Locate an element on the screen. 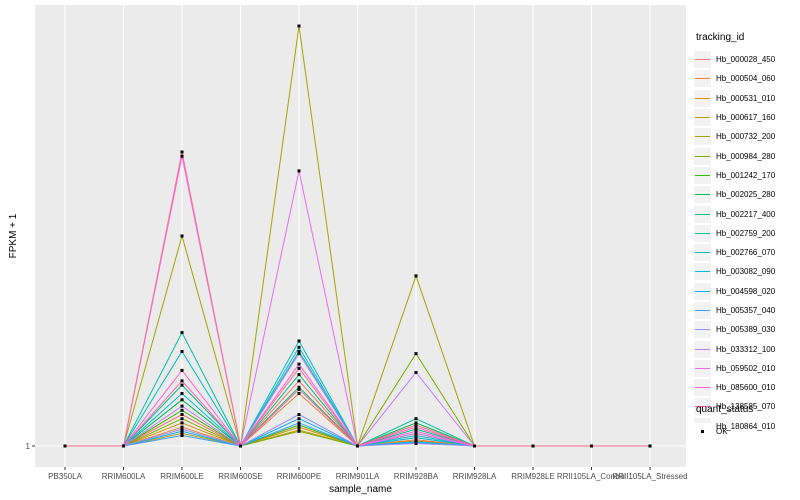 The height and width of the screenshot is (500, 800). legend-label: Hb_005389_030 is located at coordinates (746, 330).